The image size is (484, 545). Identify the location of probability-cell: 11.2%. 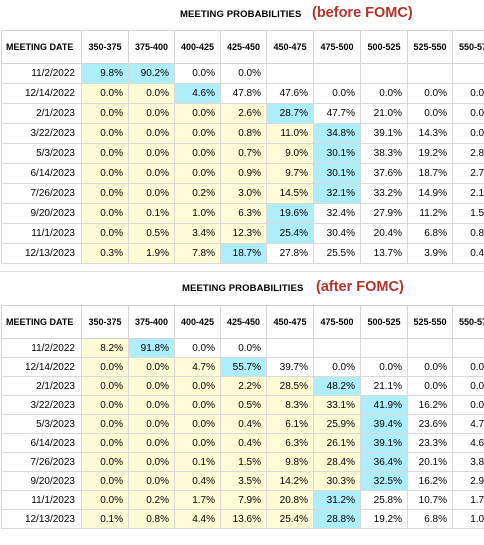
(430, 213).